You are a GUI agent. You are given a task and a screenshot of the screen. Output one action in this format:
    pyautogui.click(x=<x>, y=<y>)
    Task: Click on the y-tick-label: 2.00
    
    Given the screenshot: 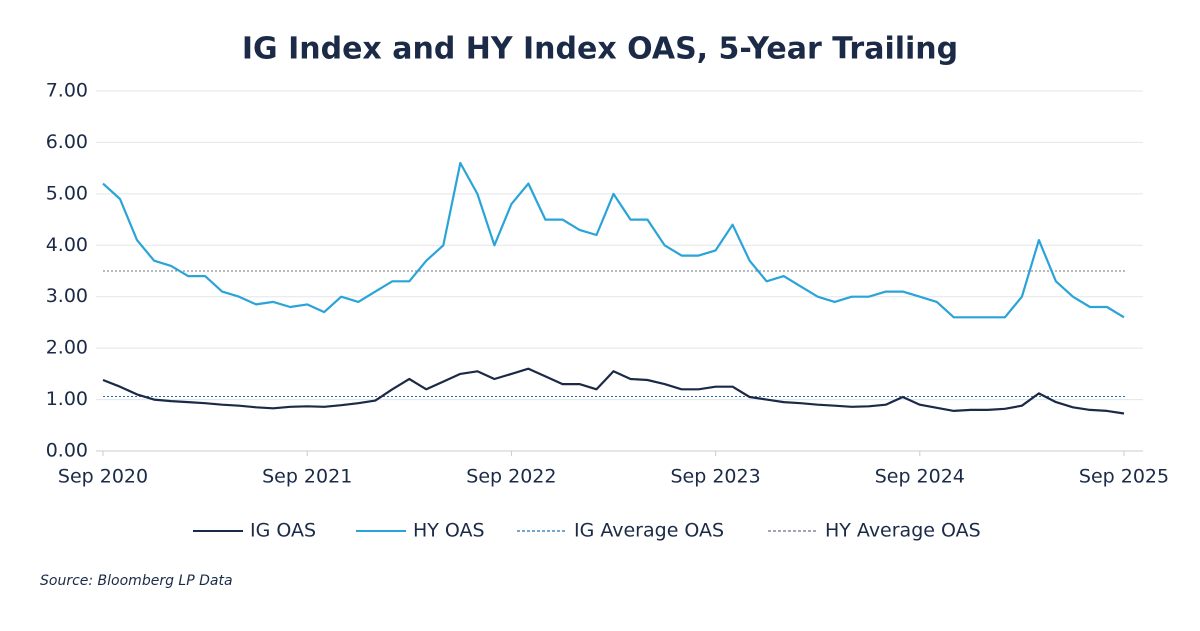 What is the action you would take?
    pyautogui.click(x=67, y=348)
    